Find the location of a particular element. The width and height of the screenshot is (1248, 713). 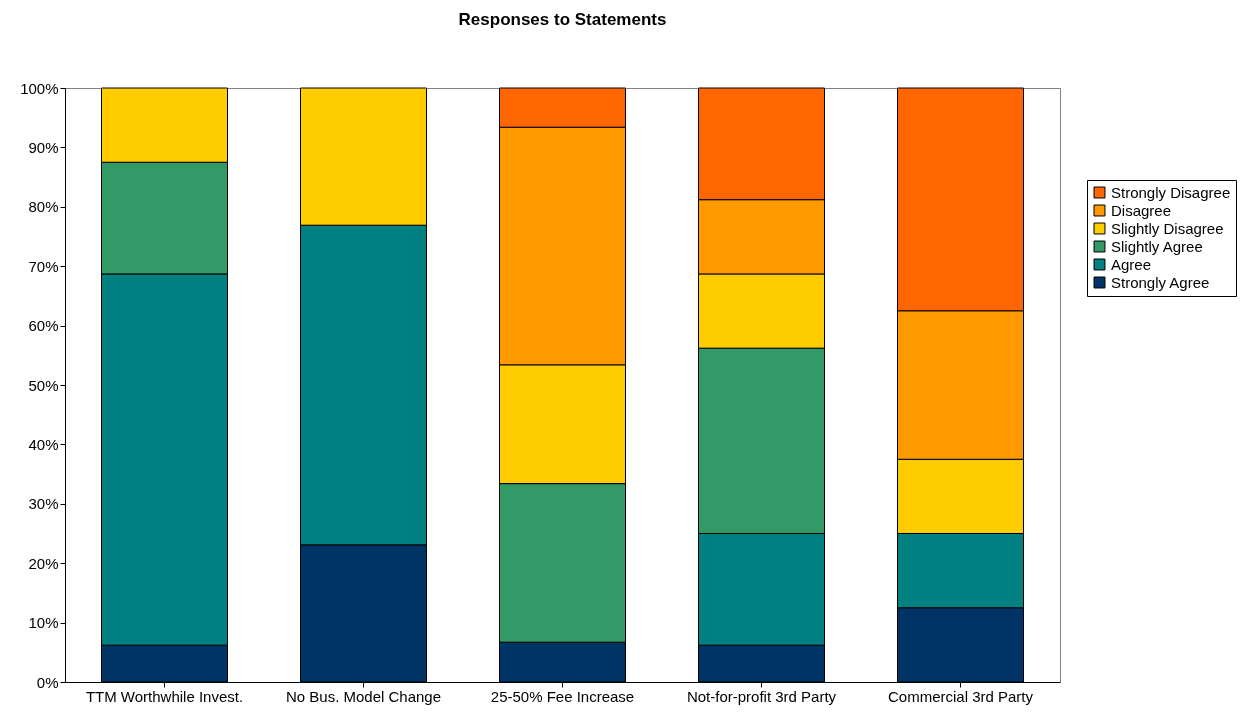

y-tick-label: 60% is located at coordinates (43, 326).